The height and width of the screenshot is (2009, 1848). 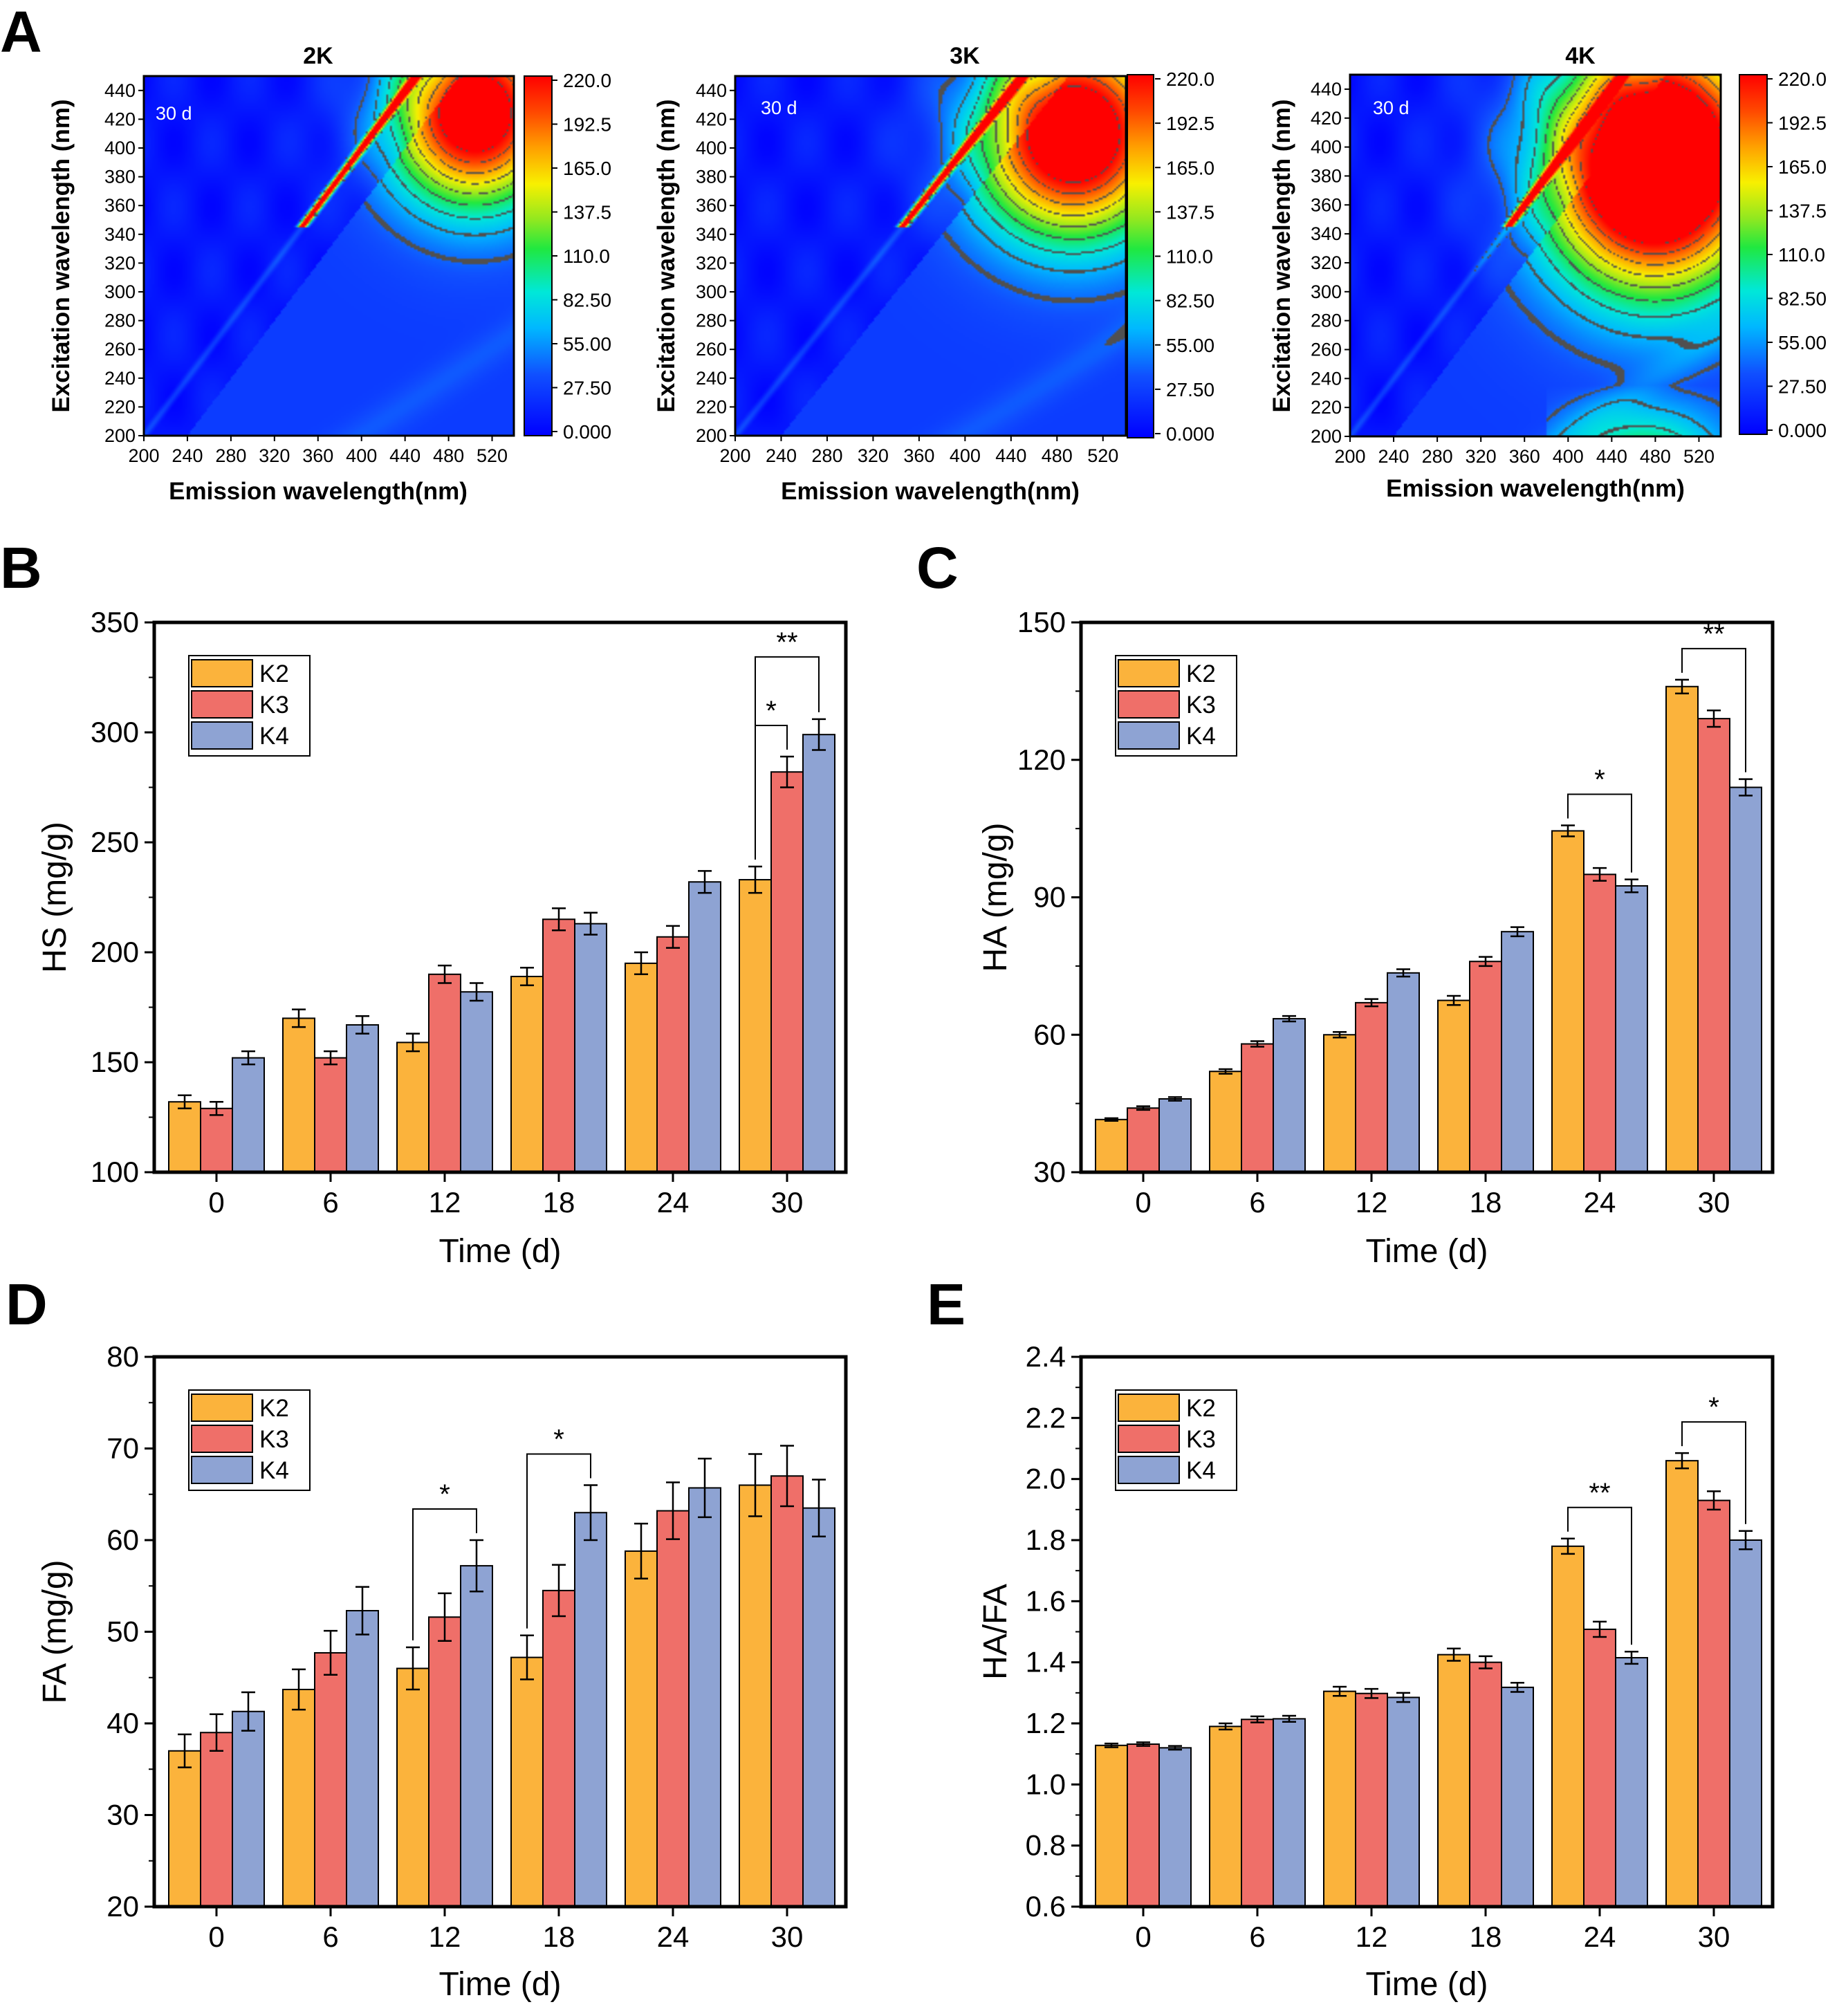 What do you see at coordinates (1046, 1662) in the screenshot?
I see `y-tick-label: 1.4` at bounding box center [1046, 1662].